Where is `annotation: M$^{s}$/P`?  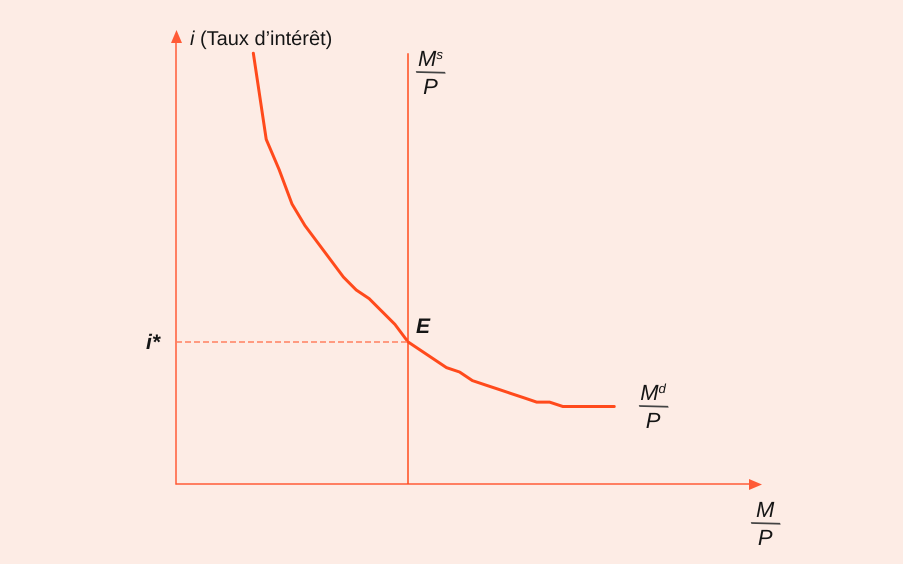
annotation: M$^{s}$/P is located at coordinates (430, 73).